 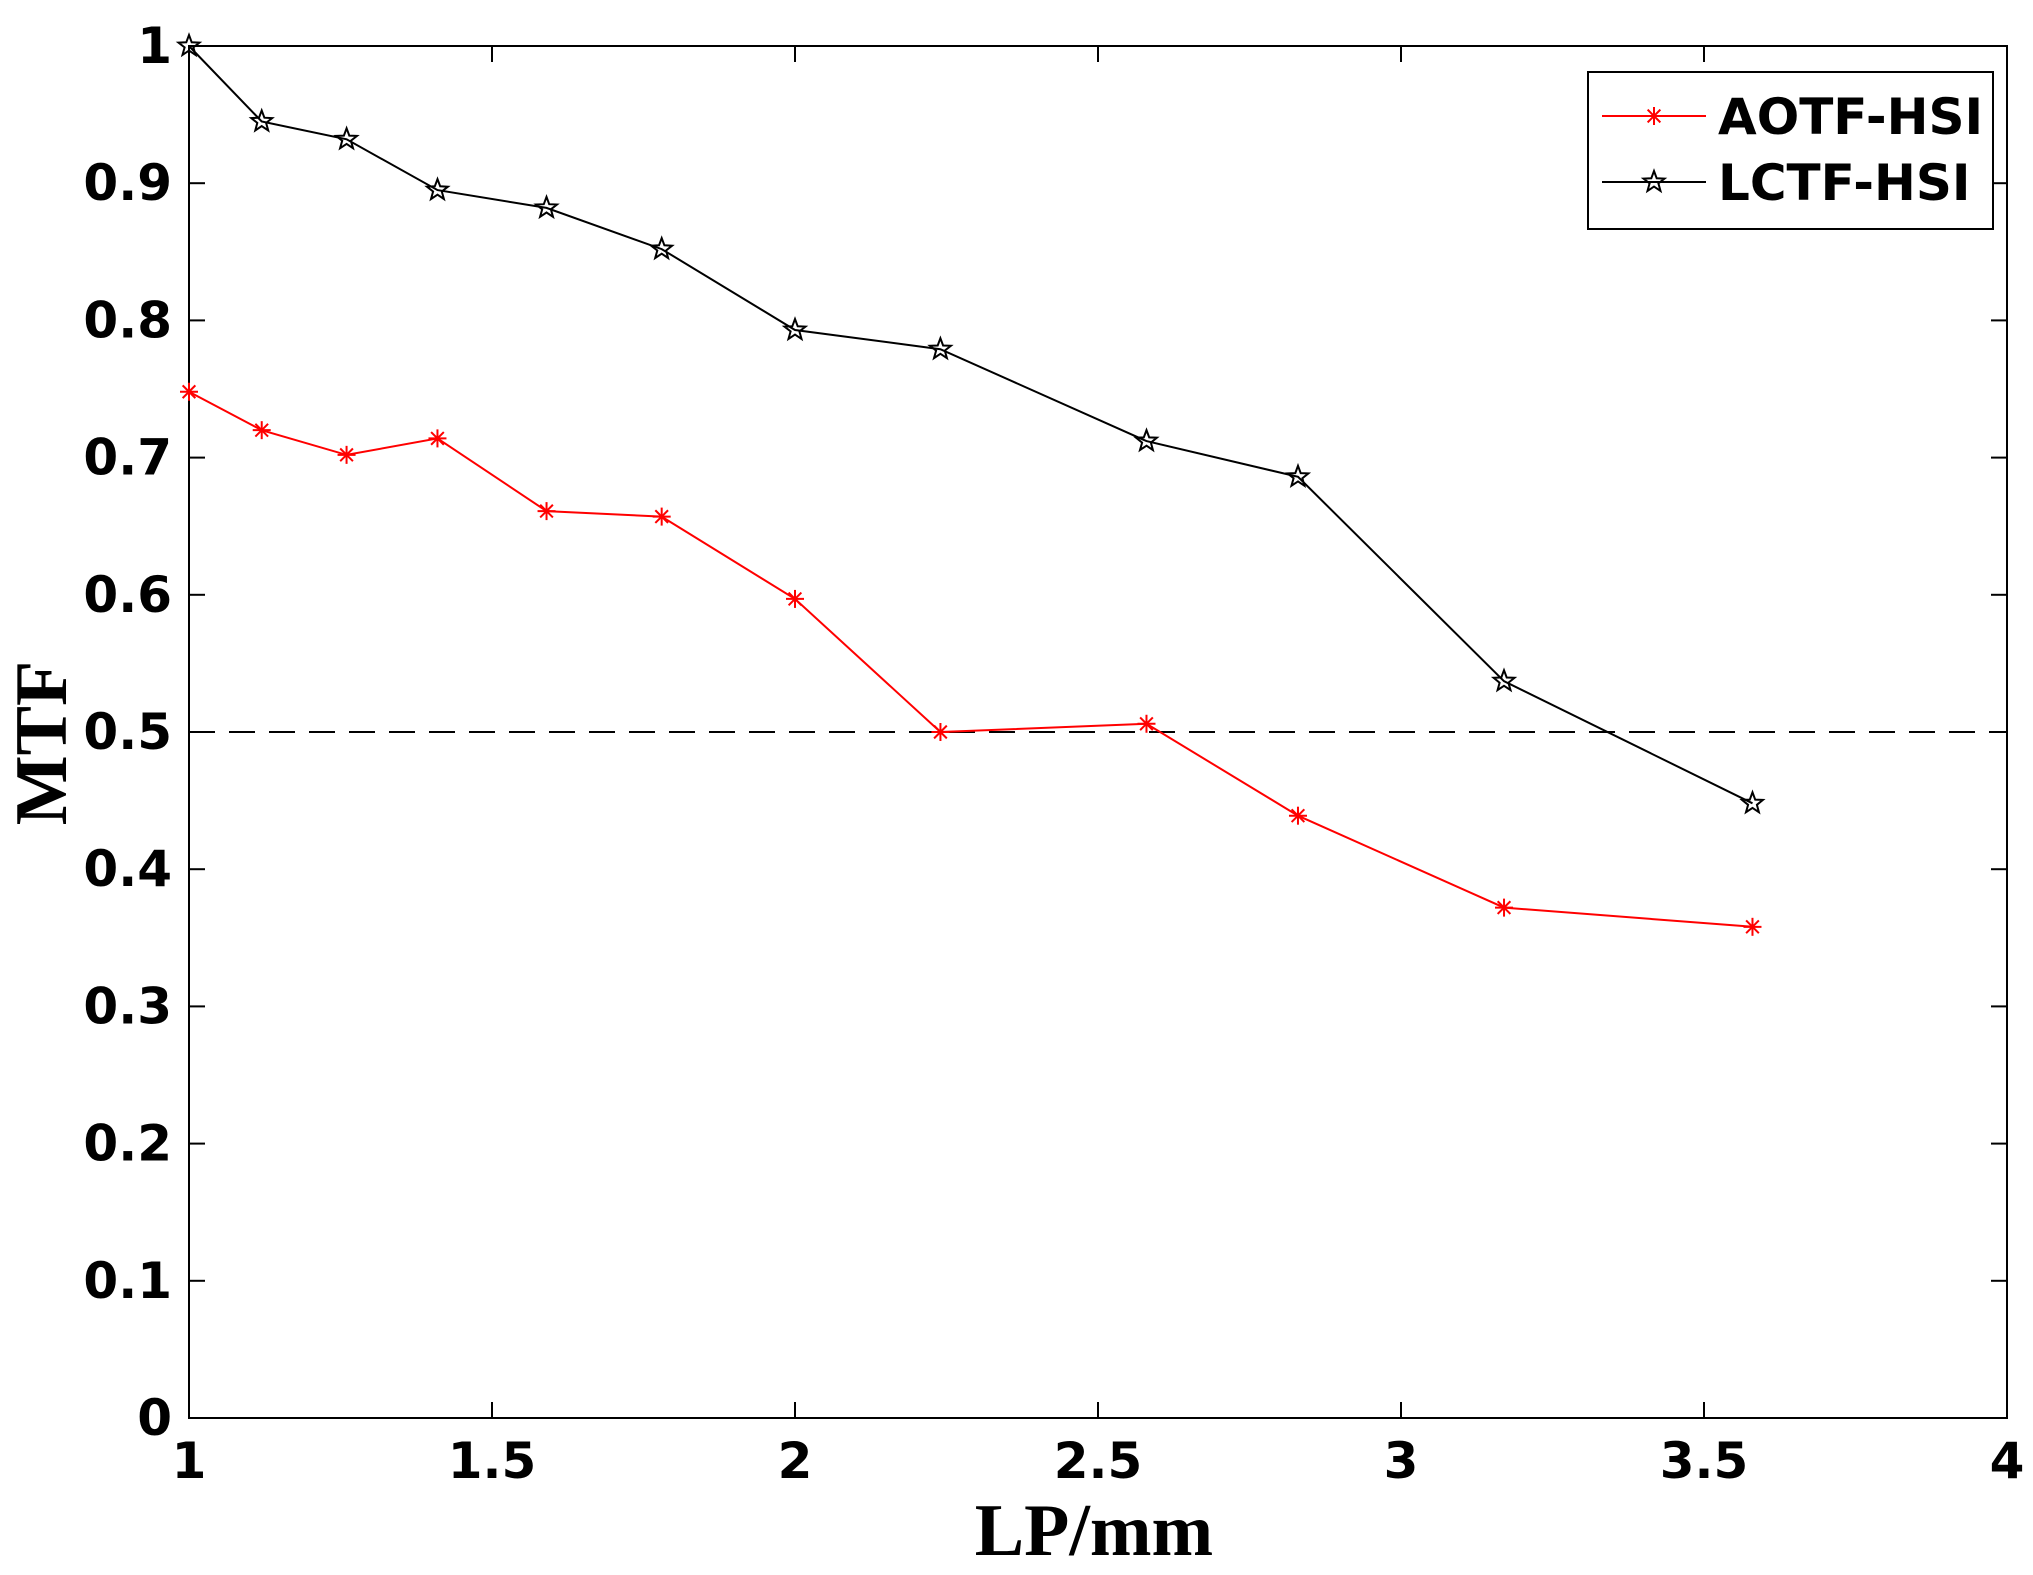 What do you see at coordinates (42, 743) in the screenshot?
I see `y-axis-title: MTF` at bounding box center [42, 743].